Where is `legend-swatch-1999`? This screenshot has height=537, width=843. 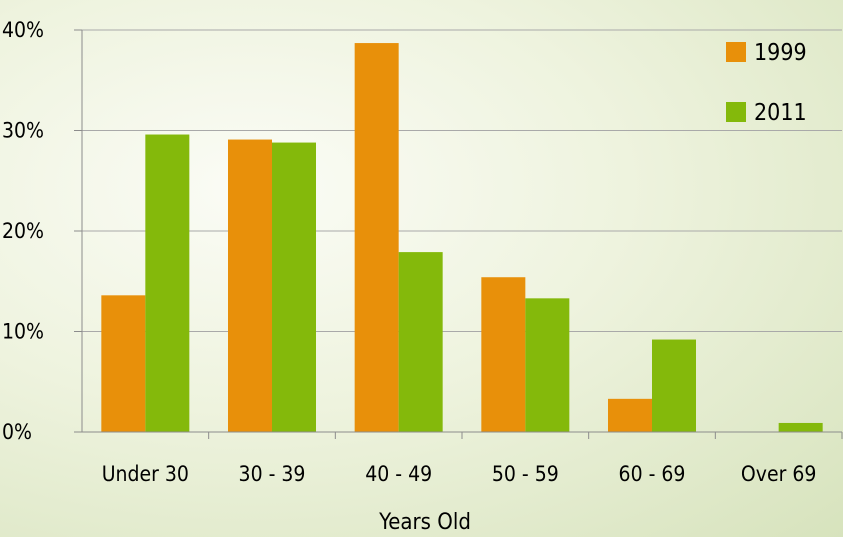 legend-swatch-1999 is located at coordinates (736, 52).